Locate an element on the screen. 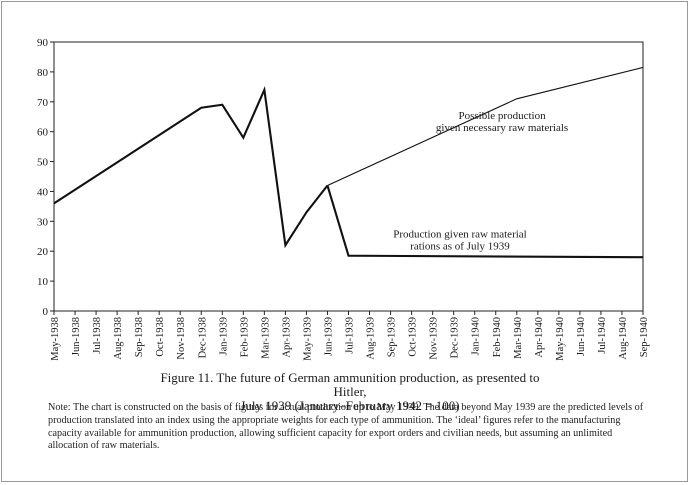 The width and height of the screenshot is (691, 485). x-tick-label: Nov-1938 is located at coordinates (181, 338).